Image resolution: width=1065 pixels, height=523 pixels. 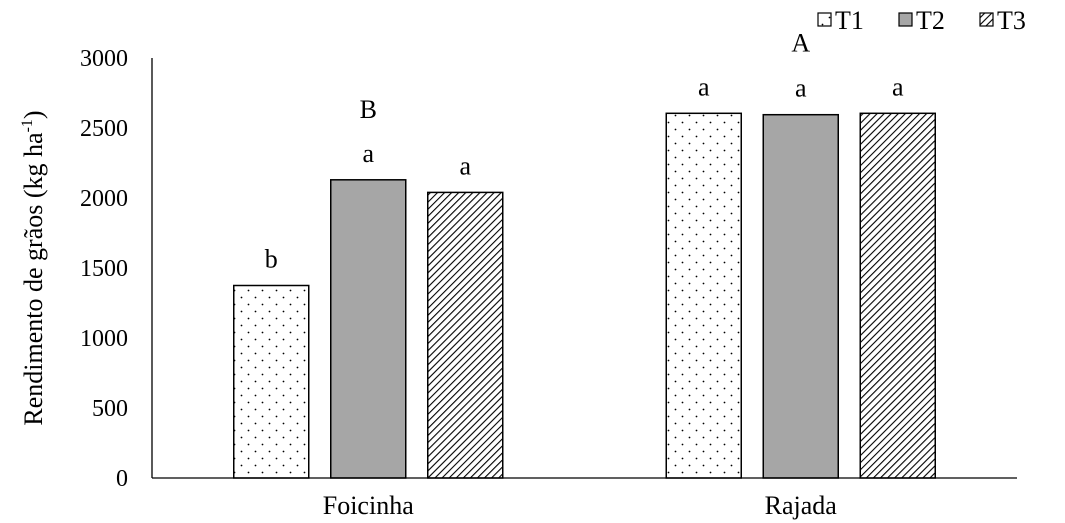 What do you see at coordinates (271, 259) in the screenshot?
I see `bar-significance-letter: b` at bounding box center [271, 259].